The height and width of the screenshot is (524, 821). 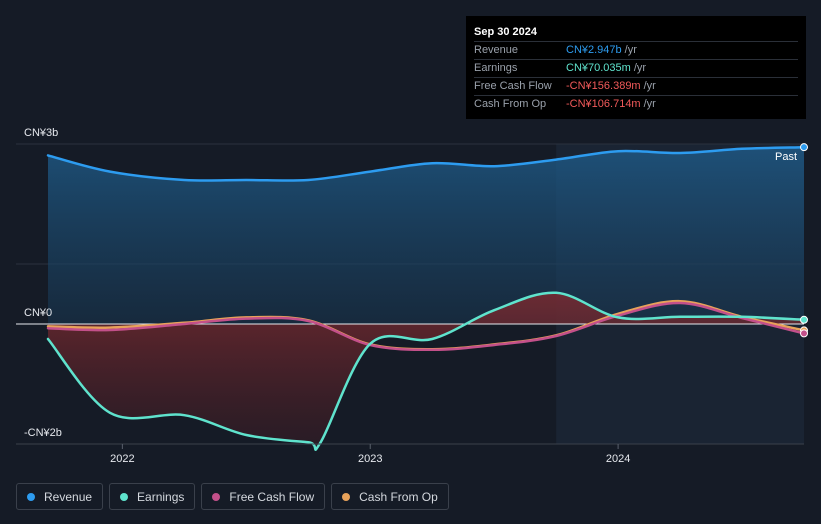 I want to click on tooltip-label: Earnings, so click(x=496, y=68).